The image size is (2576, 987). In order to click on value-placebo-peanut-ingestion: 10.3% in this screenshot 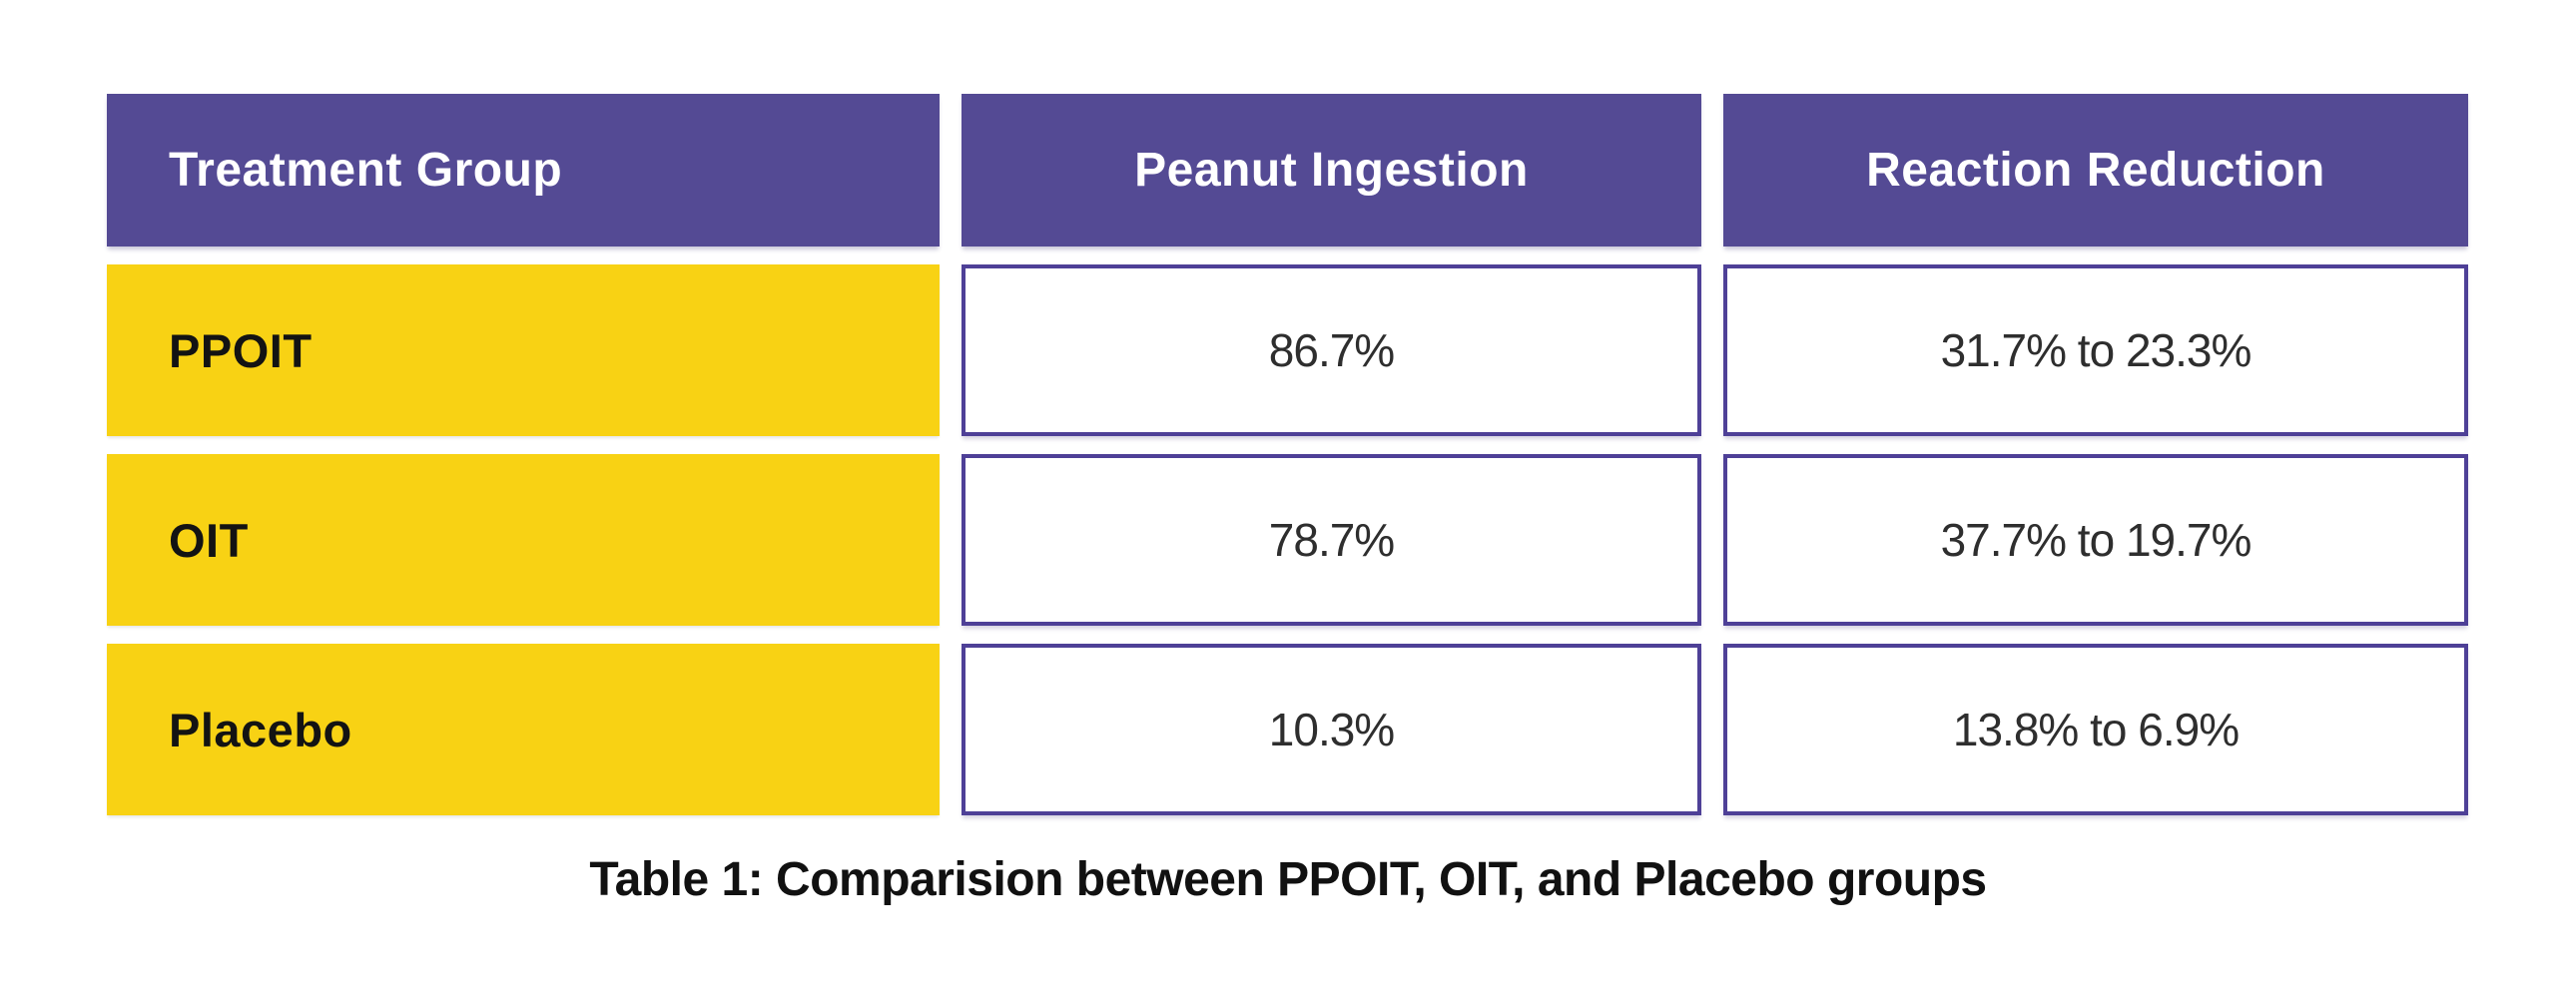, I will do `click(1331, 729)`.